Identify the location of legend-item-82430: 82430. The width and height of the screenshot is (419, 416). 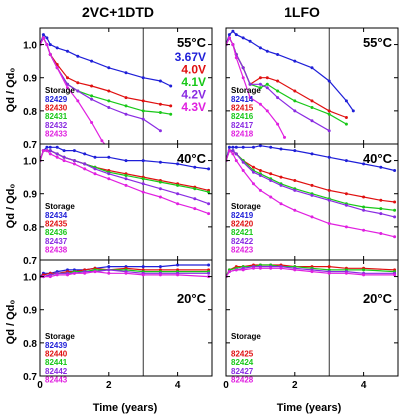
(56, 108).